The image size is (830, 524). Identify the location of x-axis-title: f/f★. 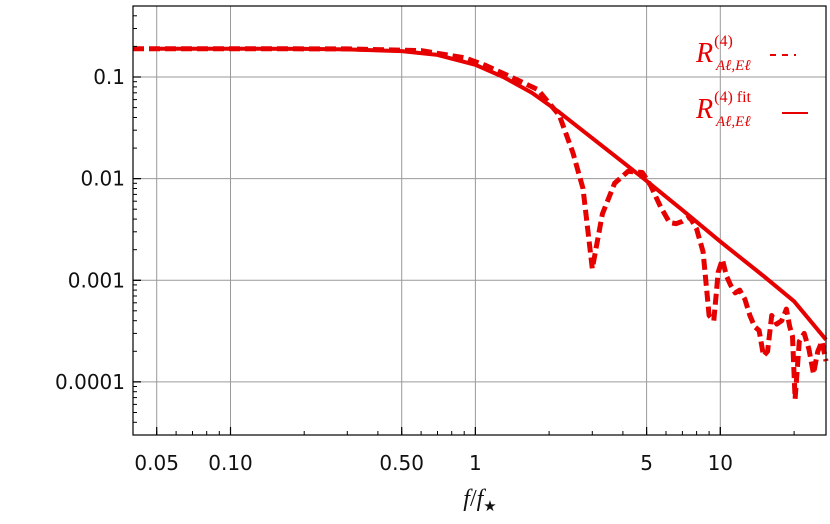
(479, 500).